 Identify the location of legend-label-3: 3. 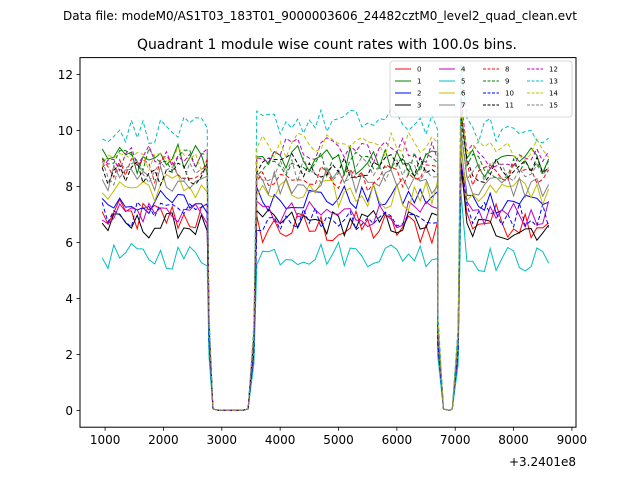
(419, 106).